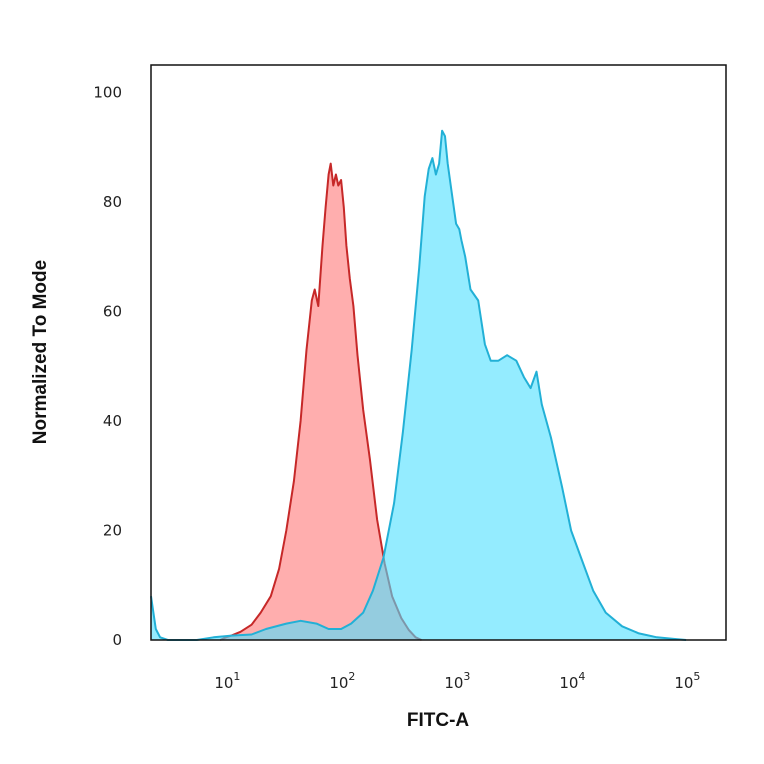  I want to click on y-axis-title: Normalized To Mode, so click(40, 352).